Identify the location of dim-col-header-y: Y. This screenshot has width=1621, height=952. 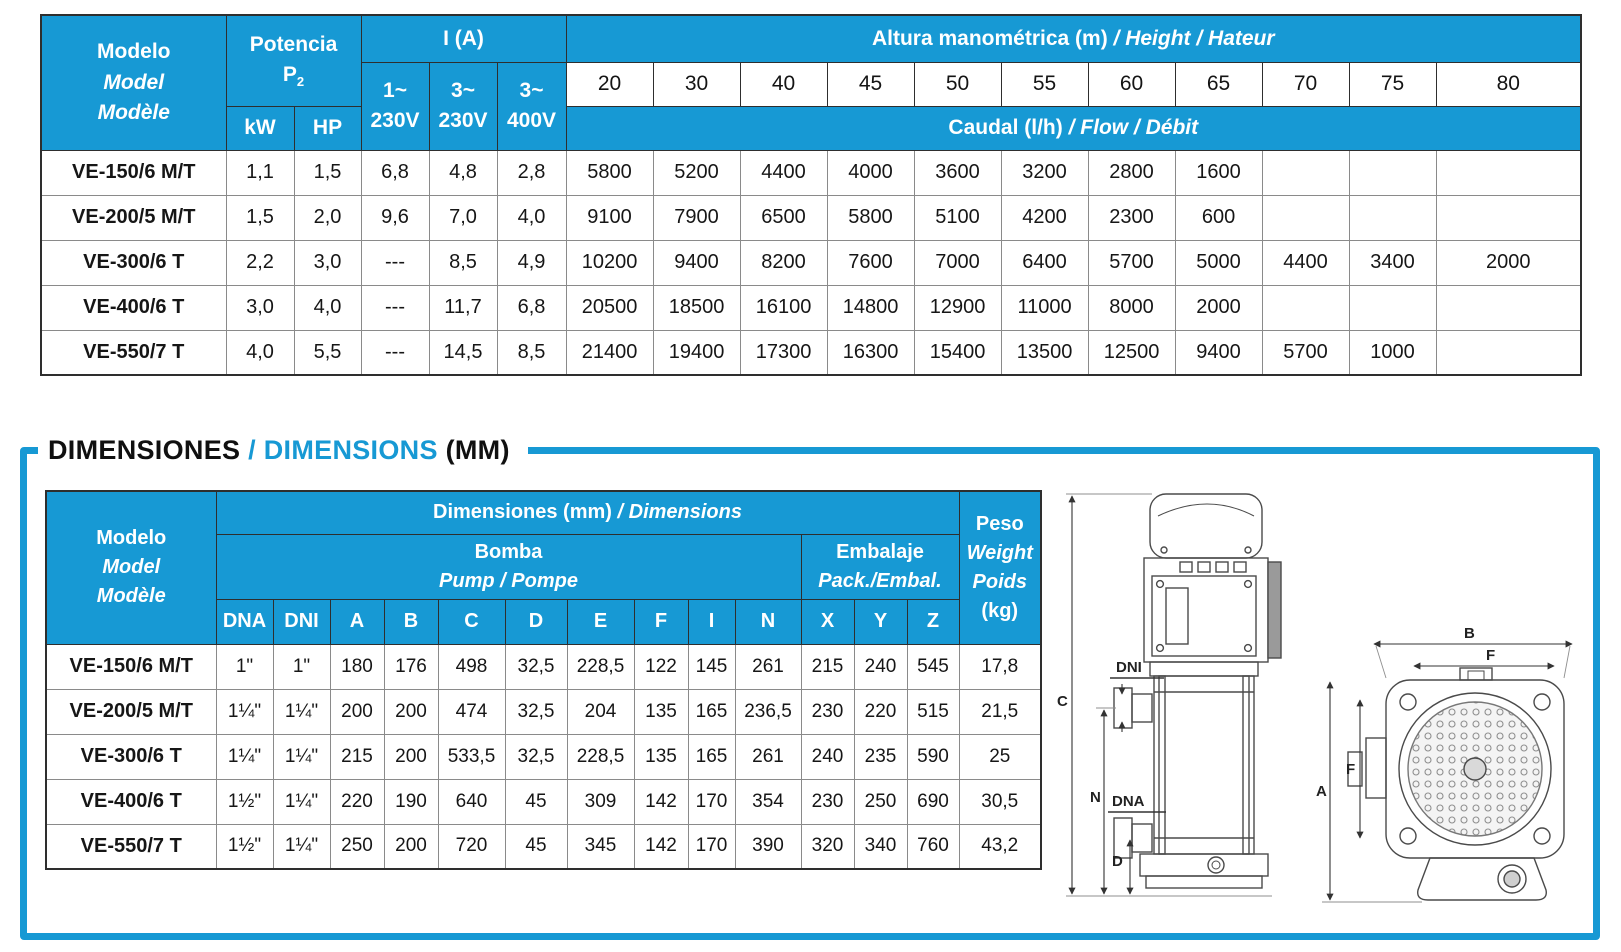
(880, 621).